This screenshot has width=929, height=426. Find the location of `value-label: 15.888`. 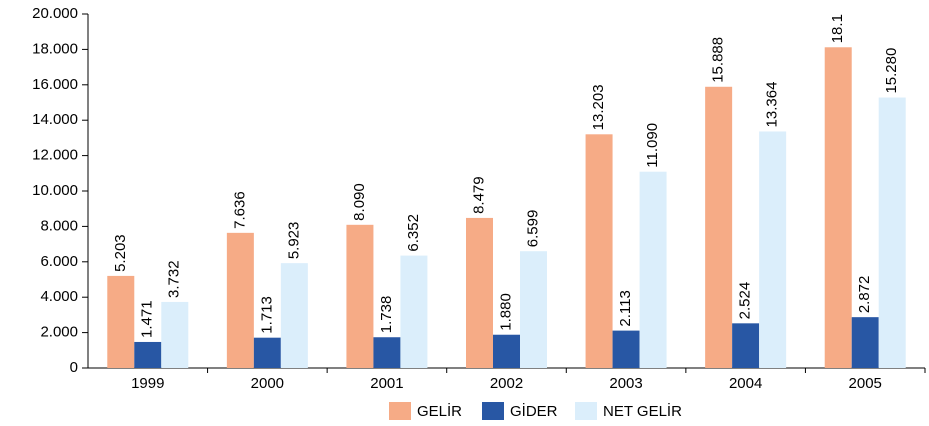

value-label: 15.888 is located at coordinates (718, 60).